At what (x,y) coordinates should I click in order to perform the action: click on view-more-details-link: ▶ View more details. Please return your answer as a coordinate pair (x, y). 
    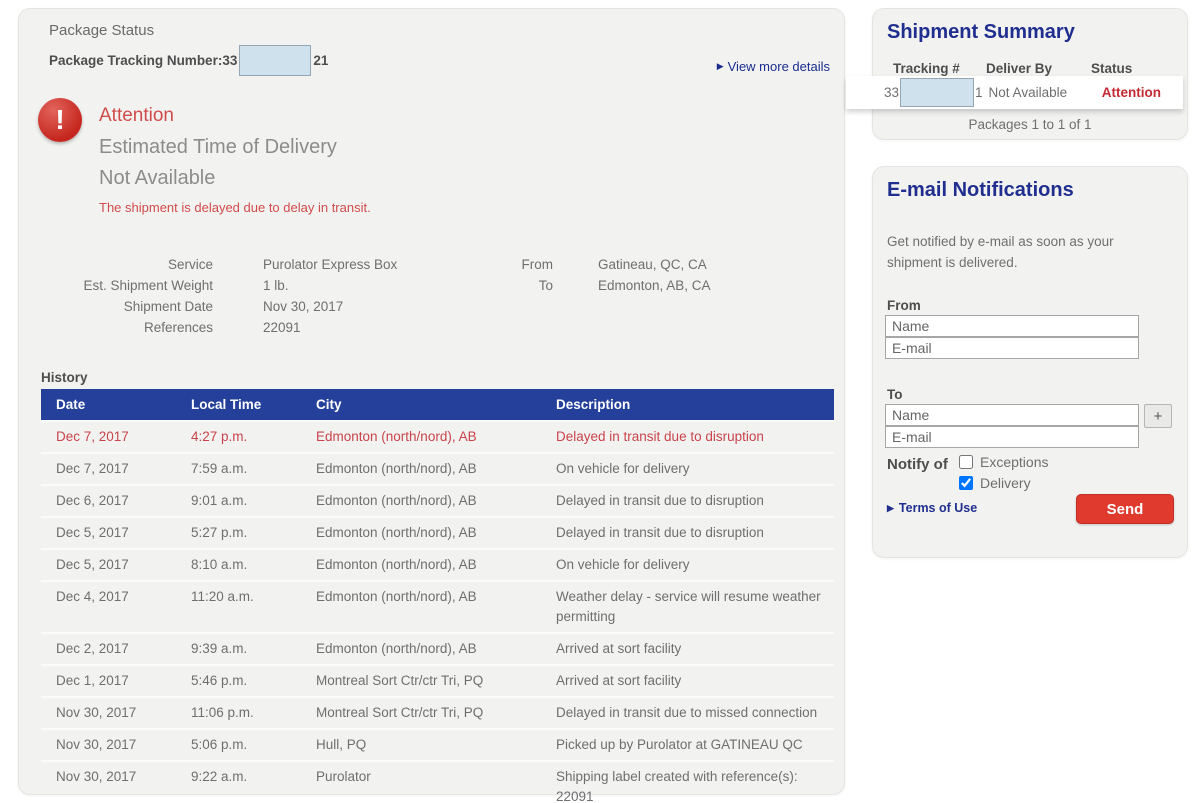
    Looking at the image, I should click on (773, 66).